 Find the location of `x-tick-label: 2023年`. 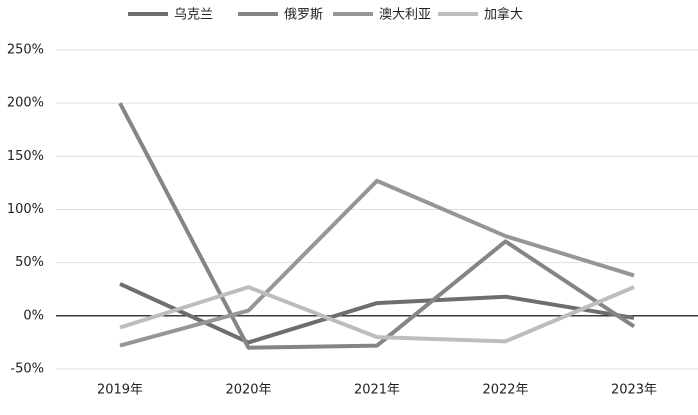

x-tick-label: 2023年 is located at coordinates (634, 390).